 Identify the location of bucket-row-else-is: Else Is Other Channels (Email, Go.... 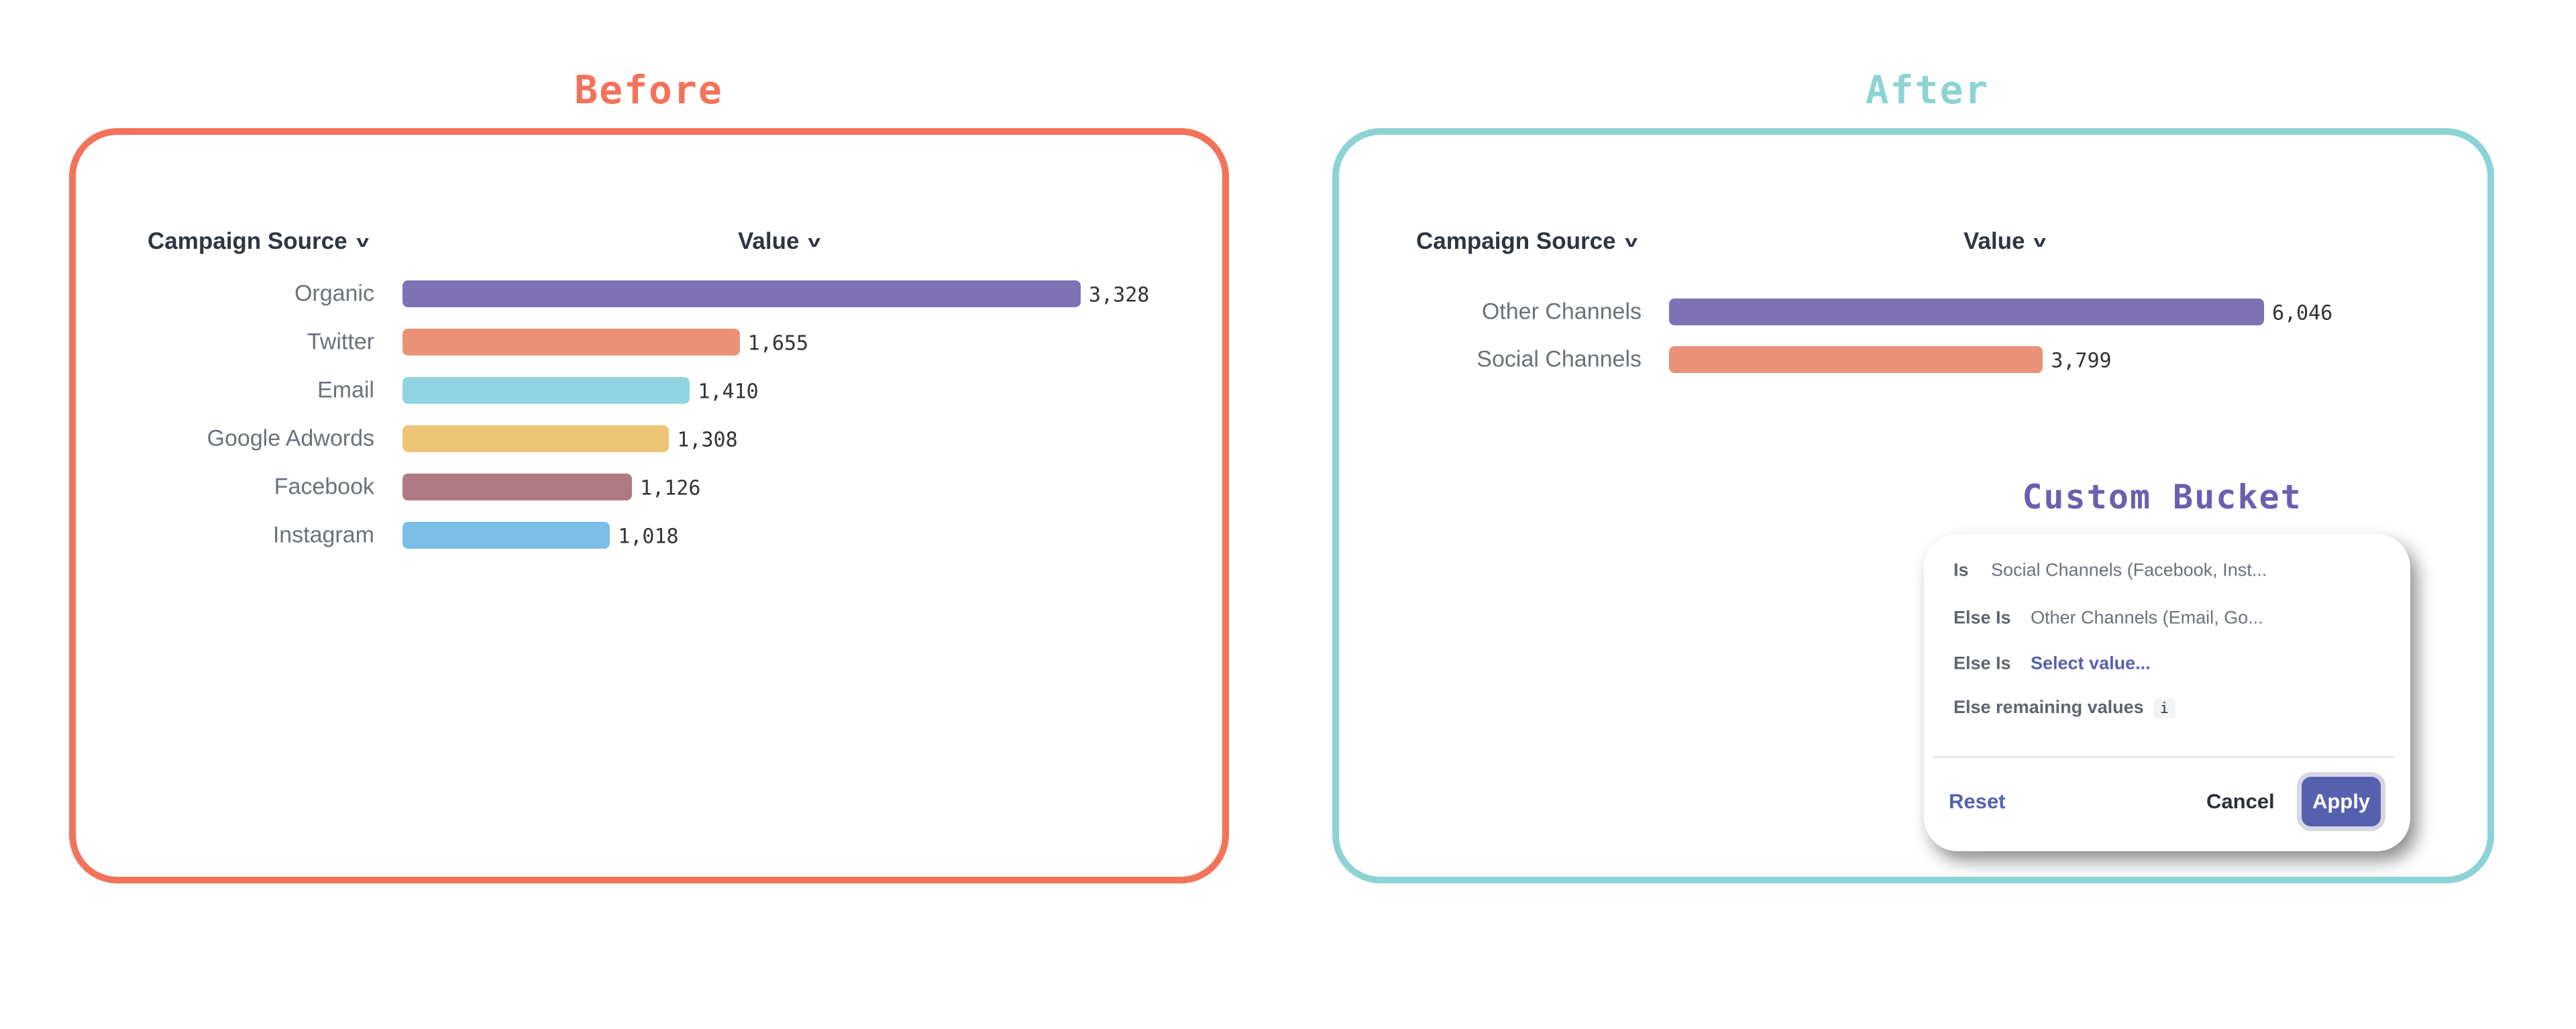
(2108, 618).